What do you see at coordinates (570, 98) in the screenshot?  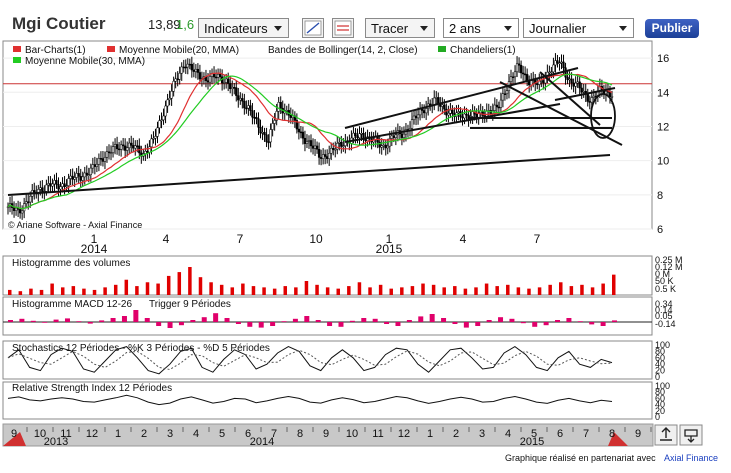 I see `fan-line` at bounding box center [570, 98].